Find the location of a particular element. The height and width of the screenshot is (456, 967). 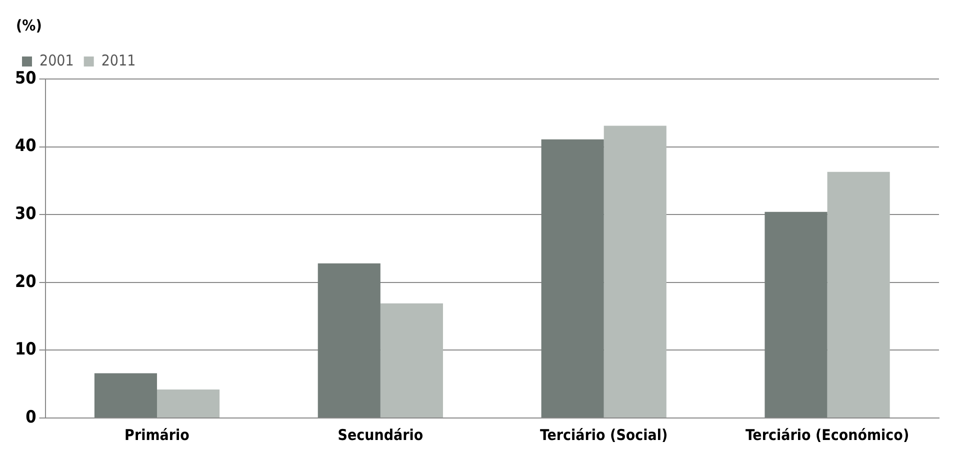

y-tick-label: 0 is located at coordinates (31, 417).